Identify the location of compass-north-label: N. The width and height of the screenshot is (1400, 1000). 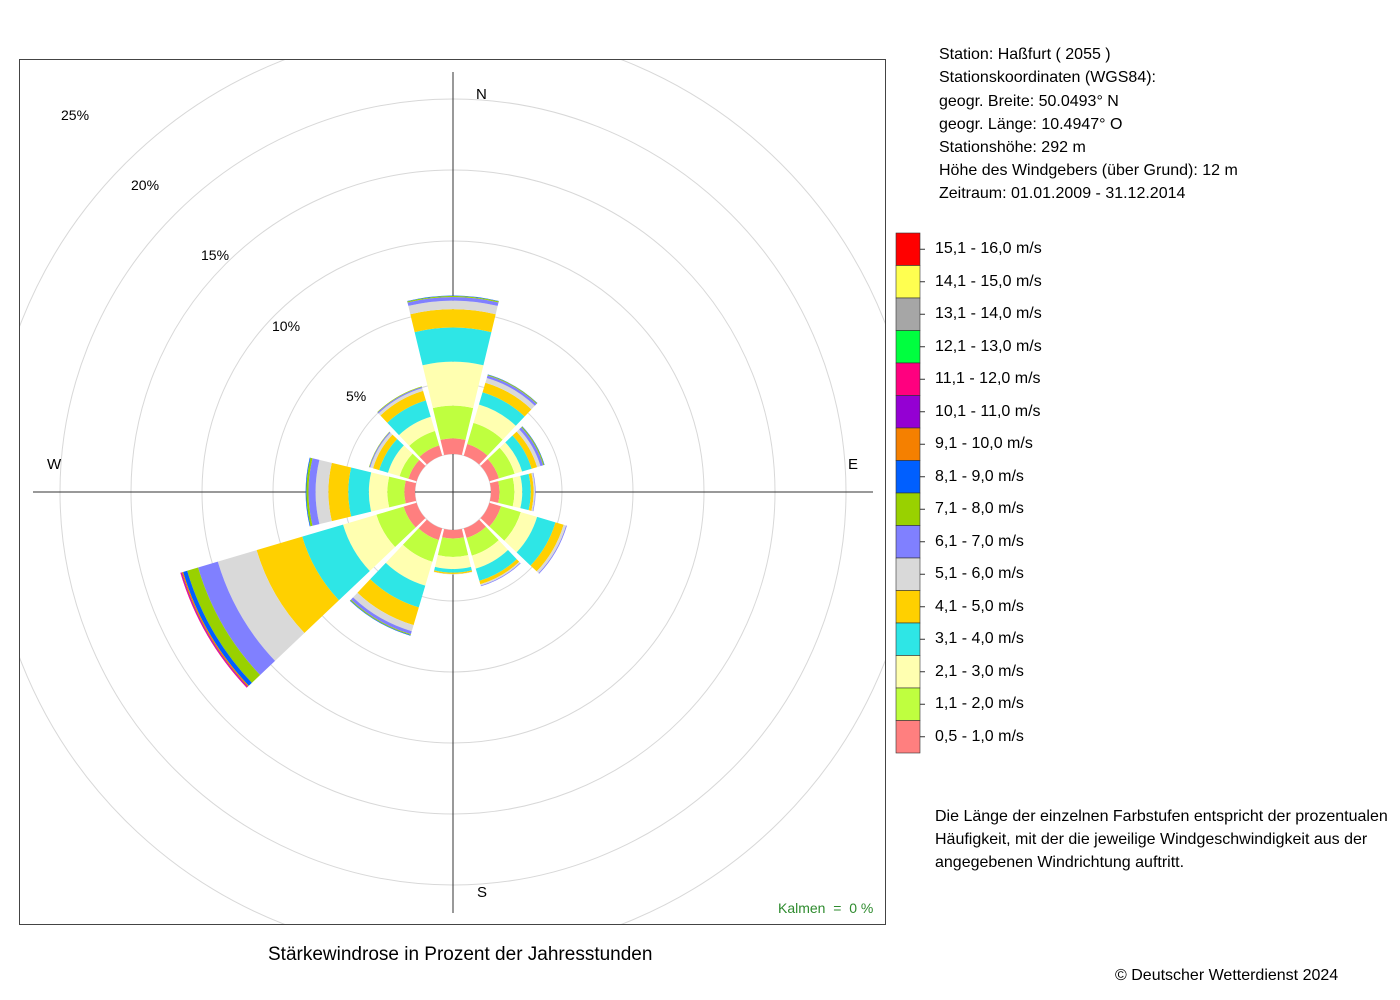
(481, 94).